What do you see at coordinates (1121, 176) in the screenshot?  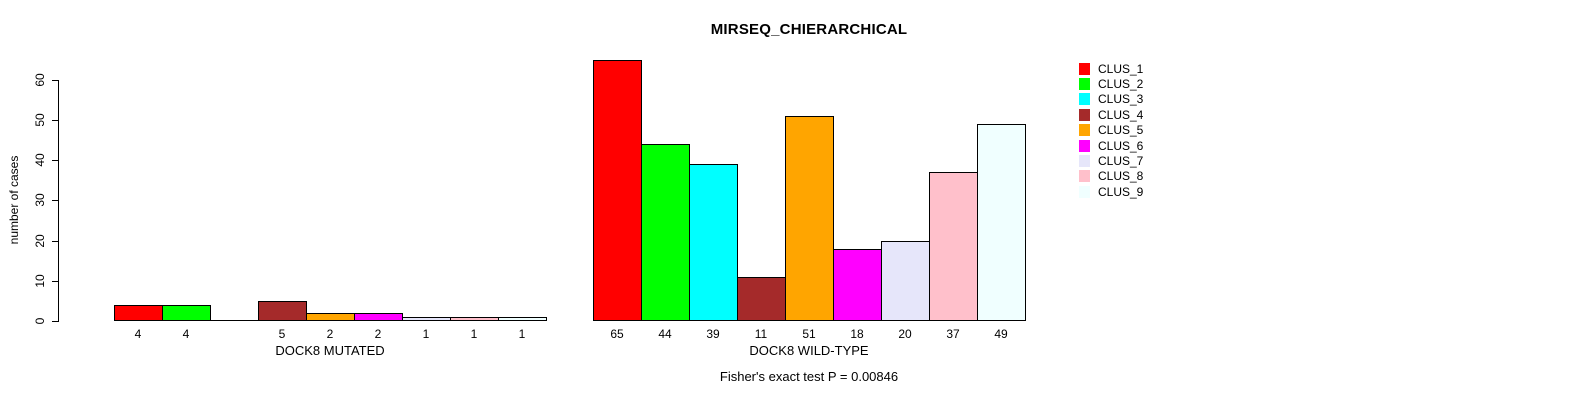 I see `legend-label: CLUS_8` at bounding box center [1121, 176].